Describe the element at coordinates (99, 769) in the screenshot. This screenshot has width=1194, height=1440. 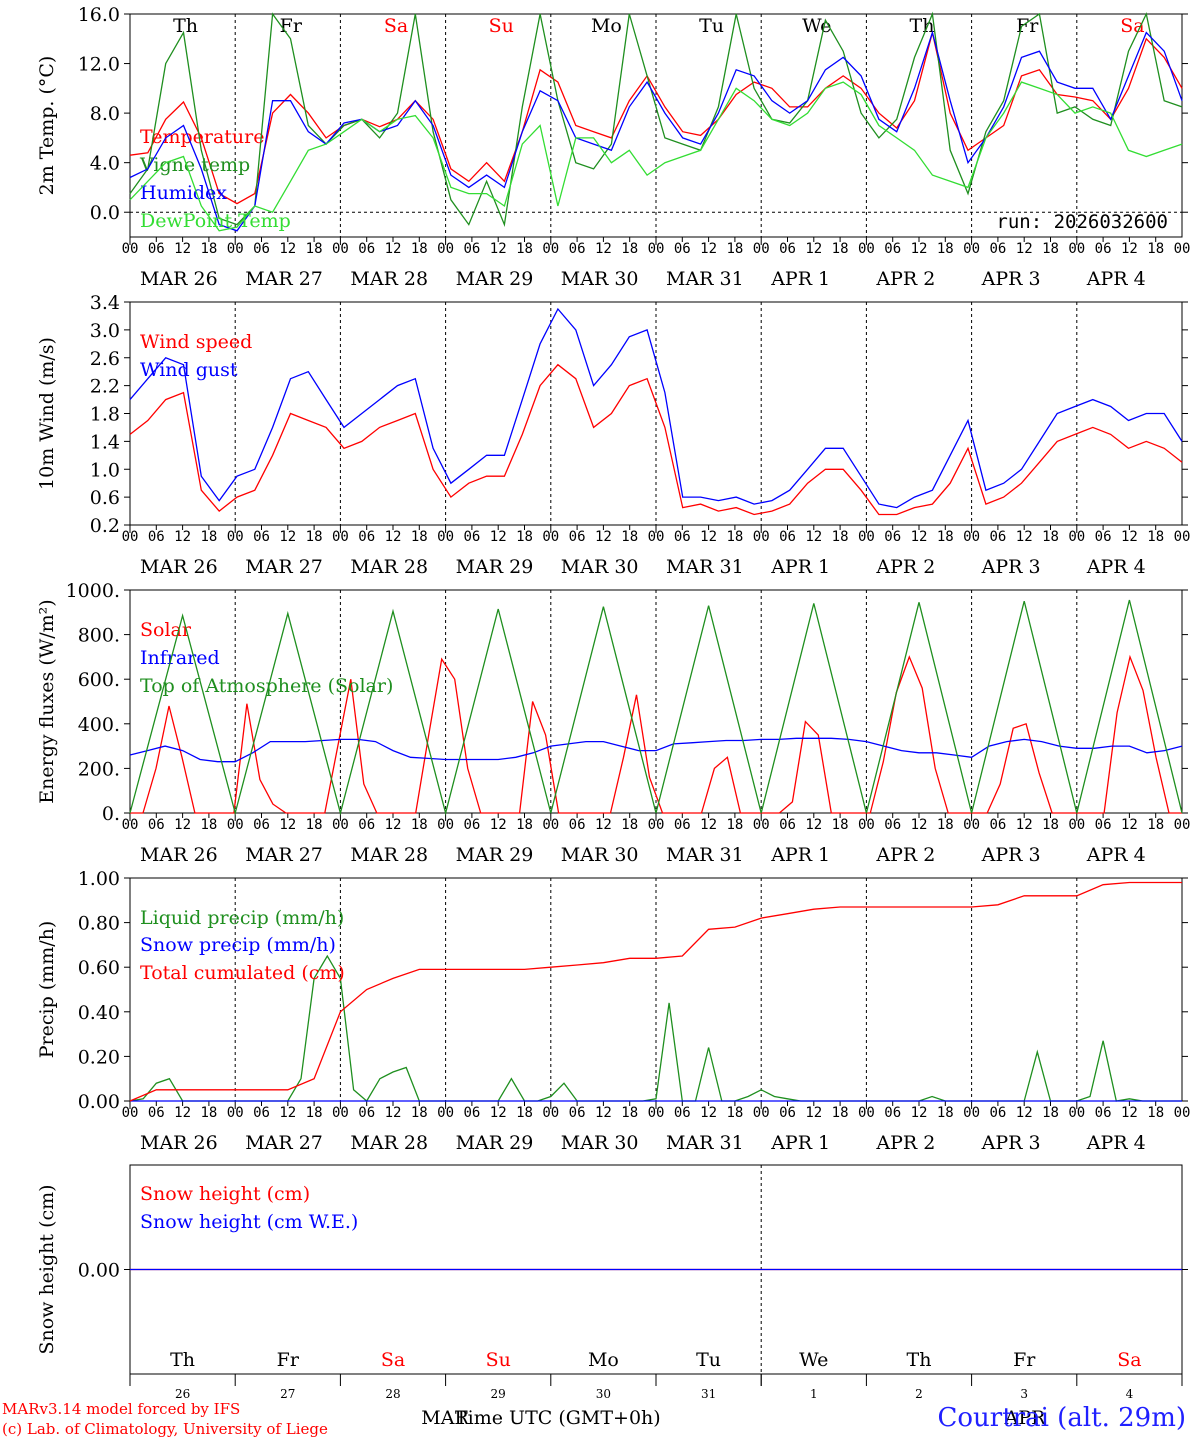
I see `y-tick-label: 200.` at that location.